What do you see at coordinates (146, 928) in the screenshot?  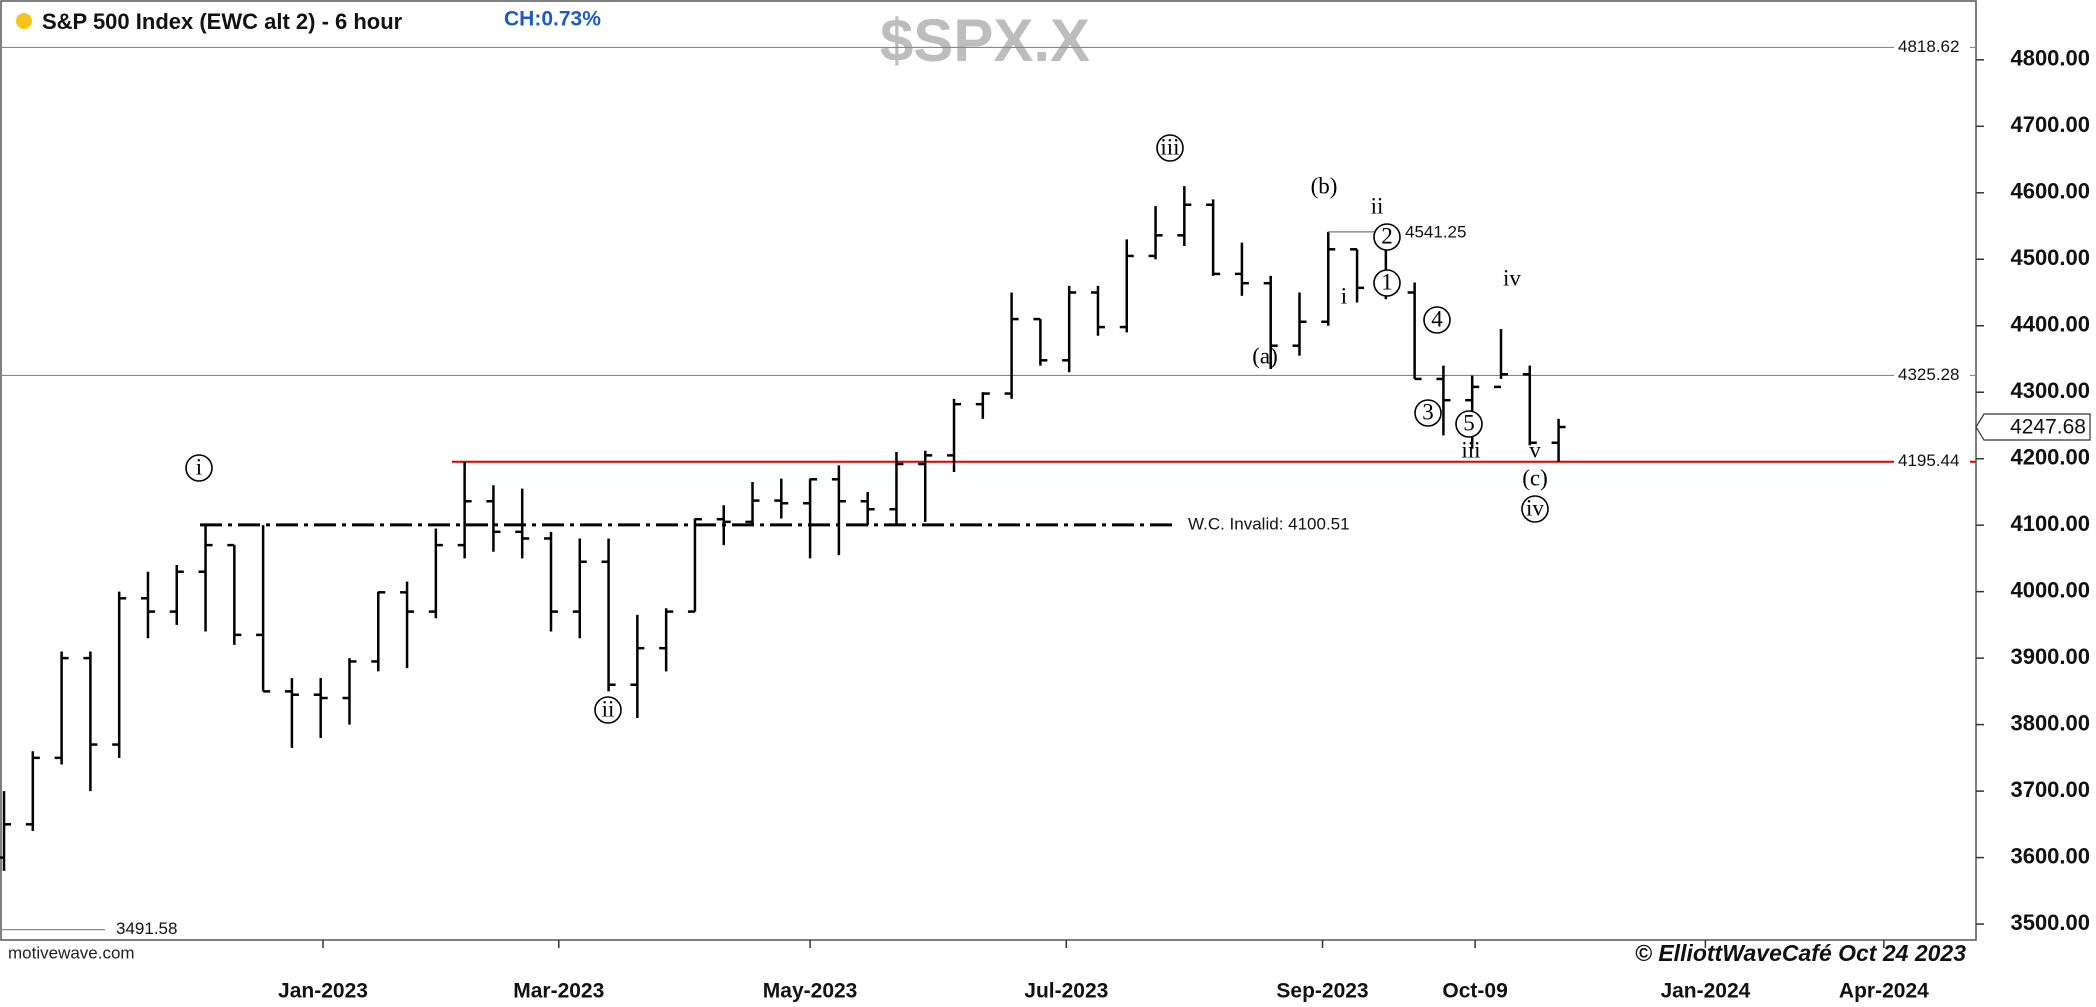 I see `level-label: 3491.58` at bounding box center [146, 928].